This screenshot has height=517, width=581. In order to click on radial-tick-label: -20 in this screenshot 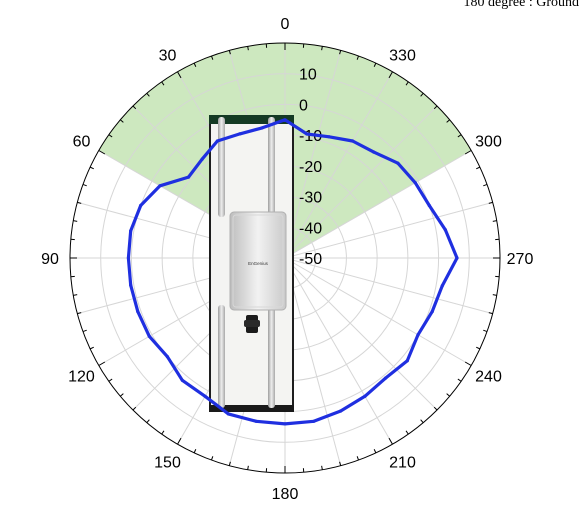, I will do `click(310, 167)`.